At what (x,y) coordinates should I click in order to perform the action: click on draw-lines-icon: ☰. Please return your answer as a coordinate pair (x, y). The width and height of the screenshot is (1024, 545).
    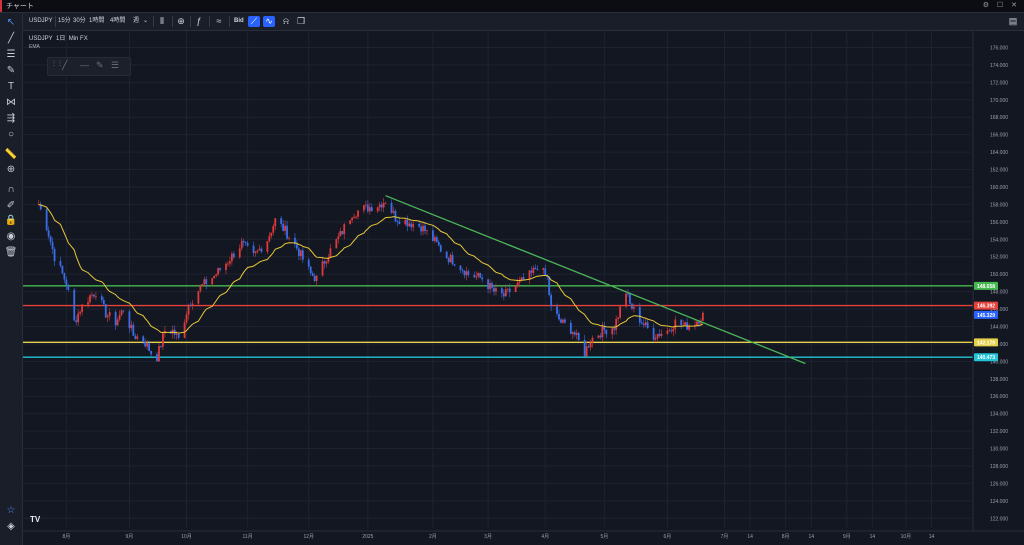
    Looking at the image, I should click on (115, 65).